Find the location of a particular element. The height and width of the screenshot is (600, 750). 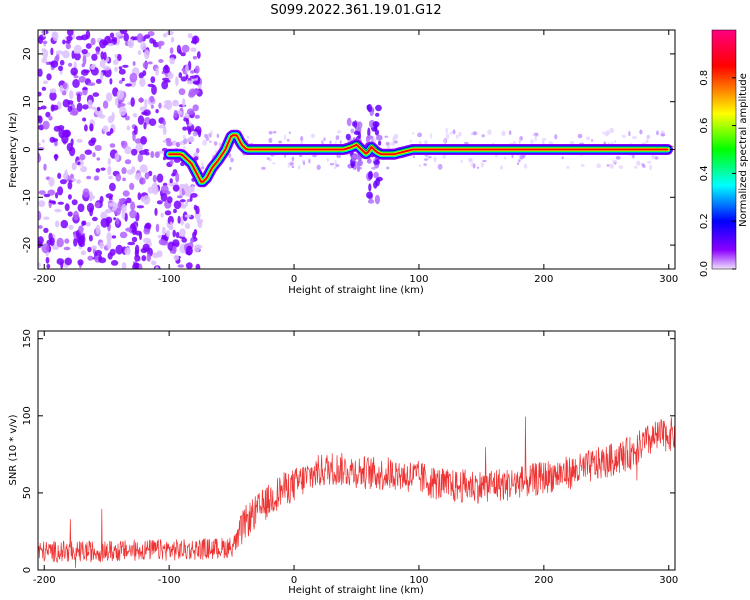

snr-y-label: SNR (10 * v/v) is located at coordinates (13, 449).